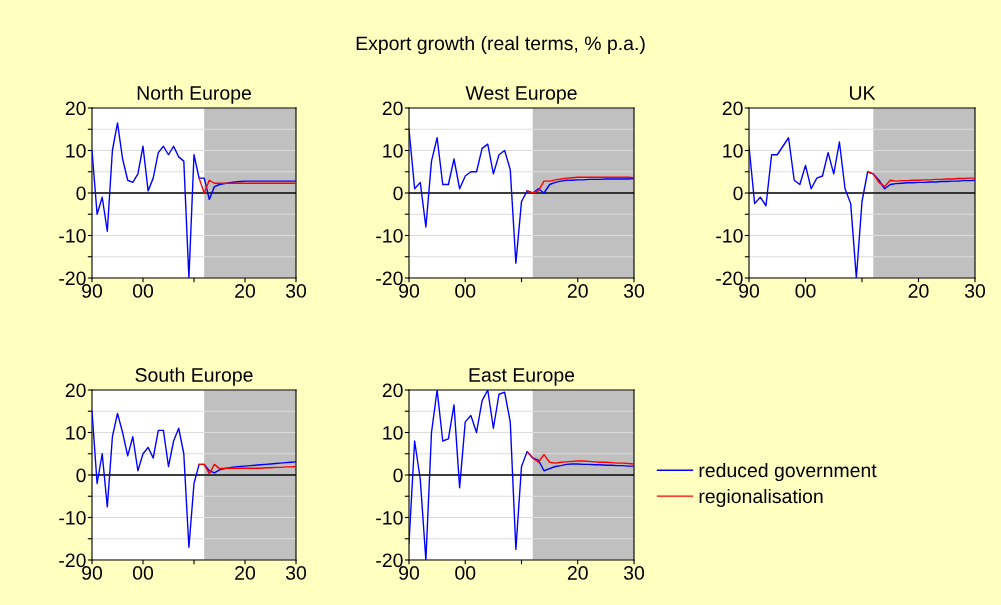 Image resolution: width=1001 pixels, height=605 pixels. What do you see at coordinates (522, 377) in the screenshot?
I see `chart-title: East Europe` at bounding box center [522, 377].